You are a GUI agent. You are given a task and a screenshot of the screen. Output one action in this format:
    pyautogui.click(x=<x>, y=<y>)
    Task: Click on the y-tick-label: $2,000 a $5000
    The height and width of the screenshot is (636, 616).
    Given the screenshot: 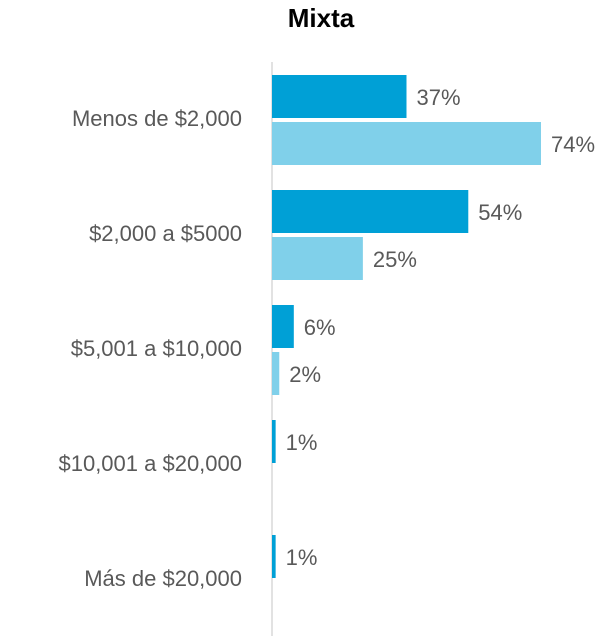 What is the action you would take?
    pyautogui.click(x=165, y=233)
    